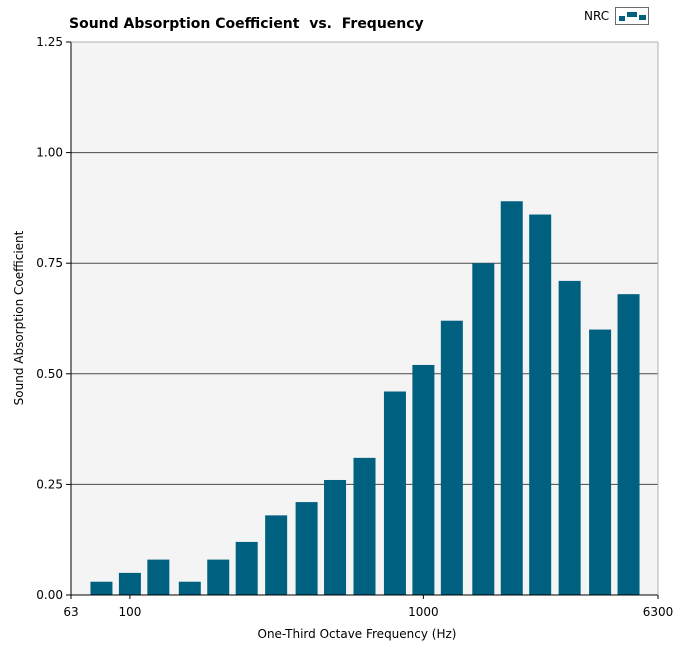  I want to click on x-tick-label: 6300, so click(658, 612).